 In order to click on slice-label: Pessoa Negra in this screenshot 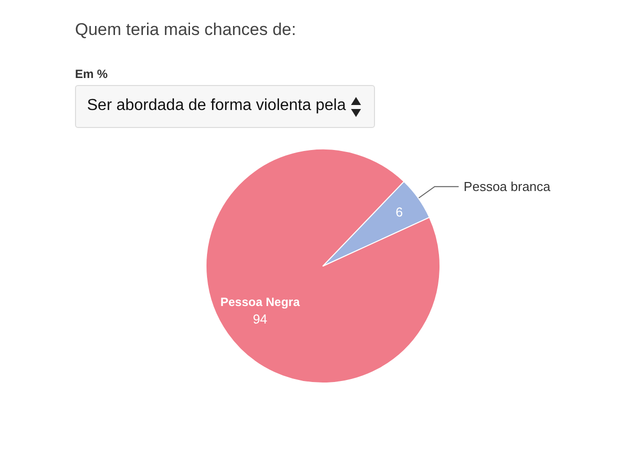, I will do `click(260, 302)`.